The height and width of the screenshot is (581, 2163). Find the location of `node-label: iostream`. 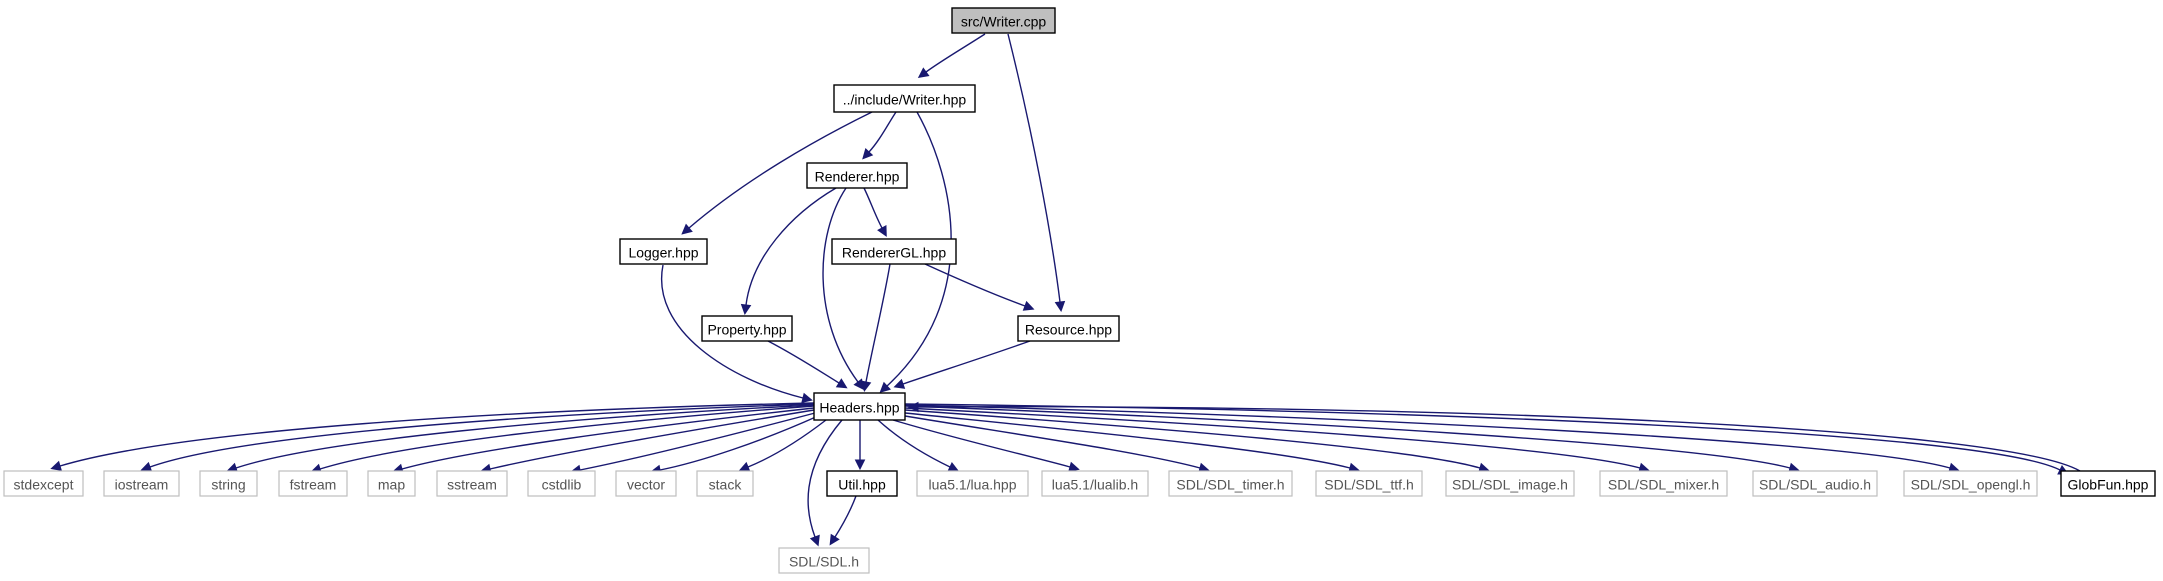

node-label: iostream is located at coordinates (142, 485).